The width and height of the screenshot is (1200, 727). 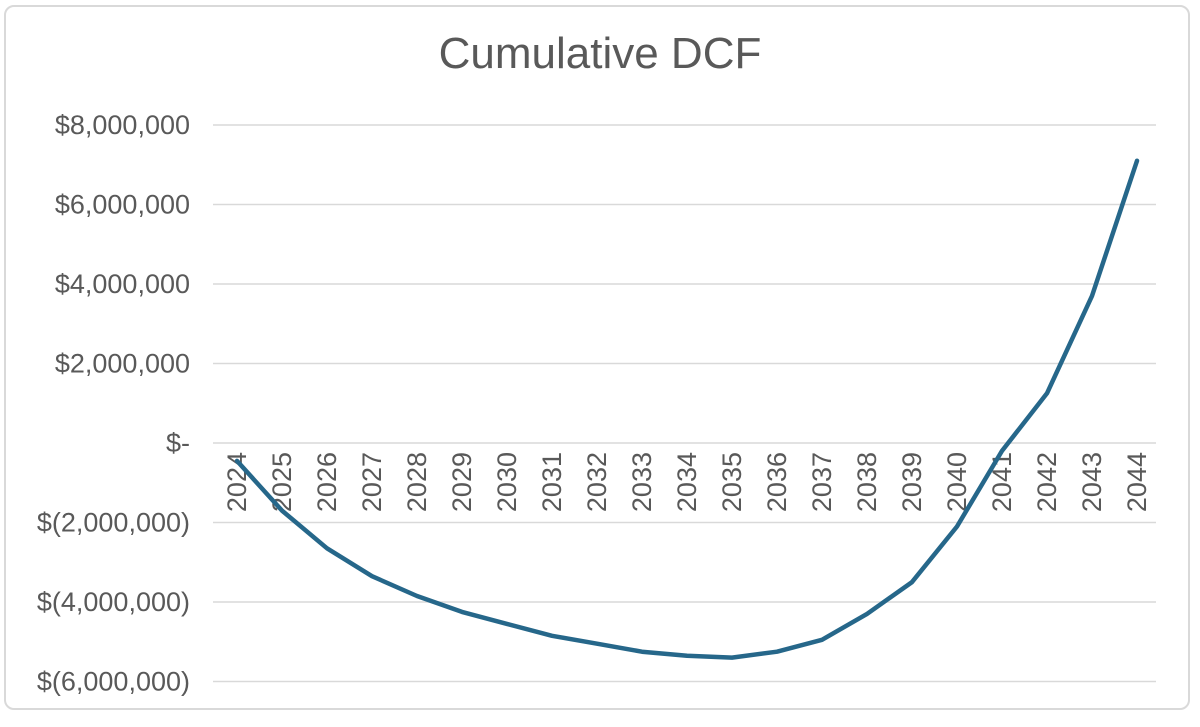 I want to click on x-category-label: 2025, so click(x=282, y=482).